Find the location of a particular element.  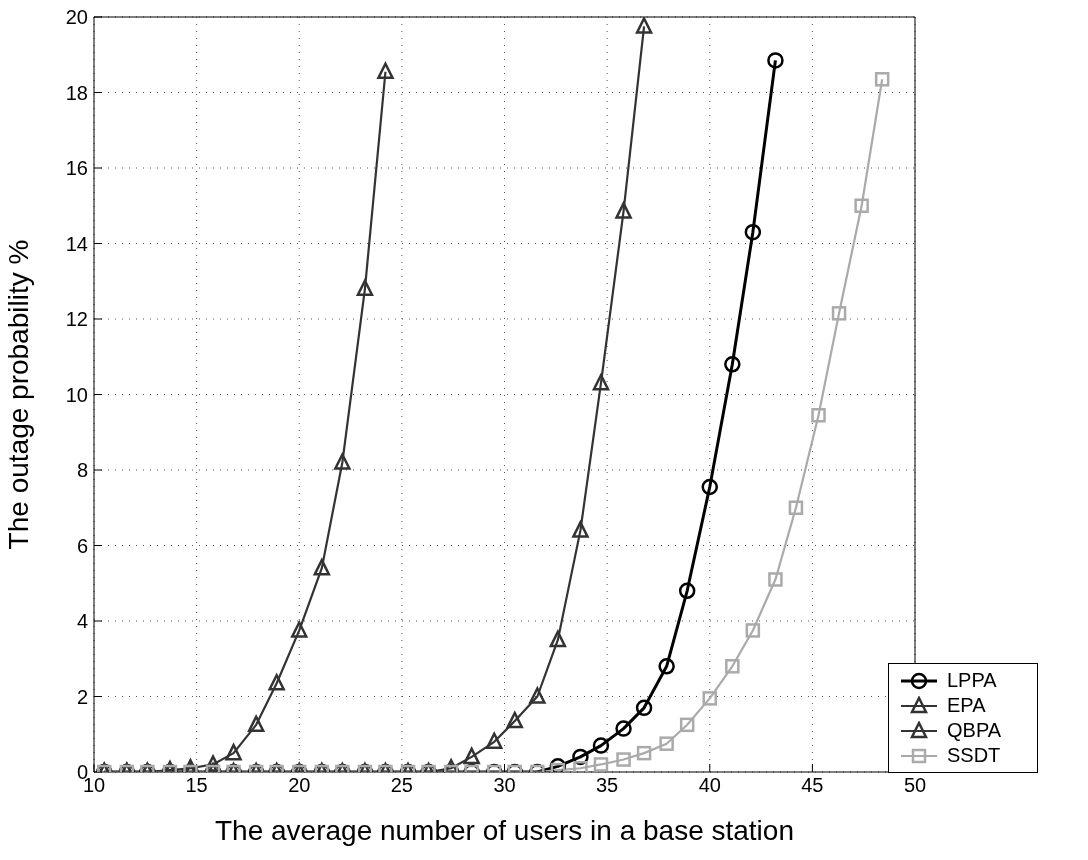

y-tick-label: 16 is located at coordinates (76, 168).